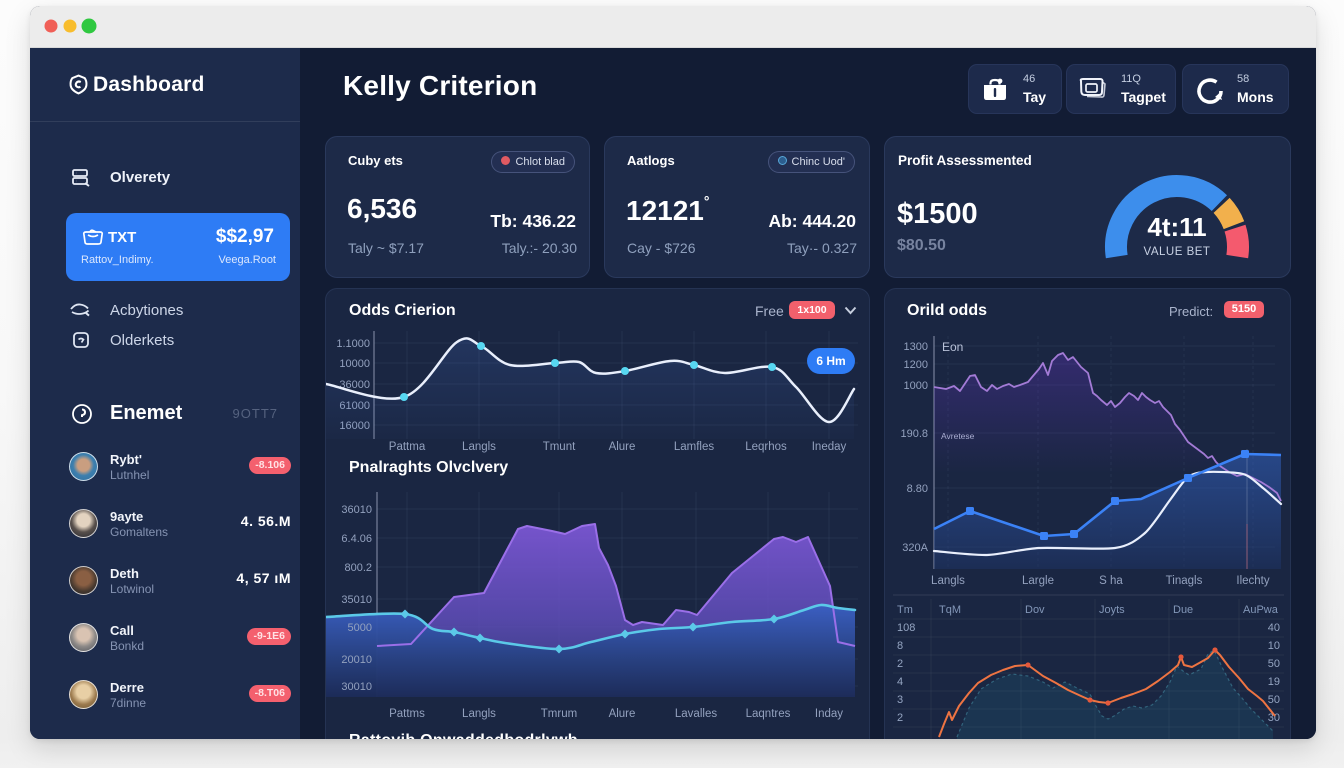  Describe the element at coordinates (914, 434) in the screenshot. I see `svg-text: 190.8` at that location.